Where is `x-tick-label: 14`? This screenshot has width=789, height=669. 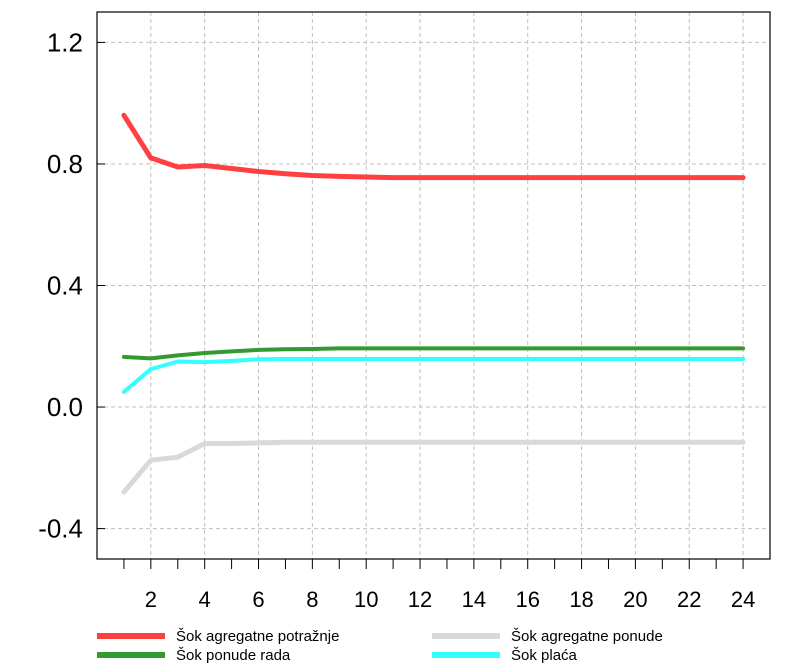 x-tick-label: 14 is located at coordinates (474, 599).